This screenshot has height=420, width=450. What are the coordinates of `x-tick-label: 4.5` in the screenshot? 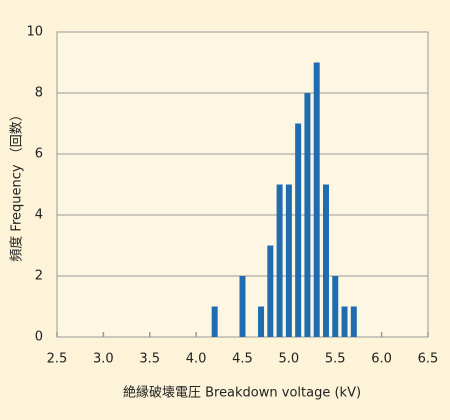 It's located at (242, 359).